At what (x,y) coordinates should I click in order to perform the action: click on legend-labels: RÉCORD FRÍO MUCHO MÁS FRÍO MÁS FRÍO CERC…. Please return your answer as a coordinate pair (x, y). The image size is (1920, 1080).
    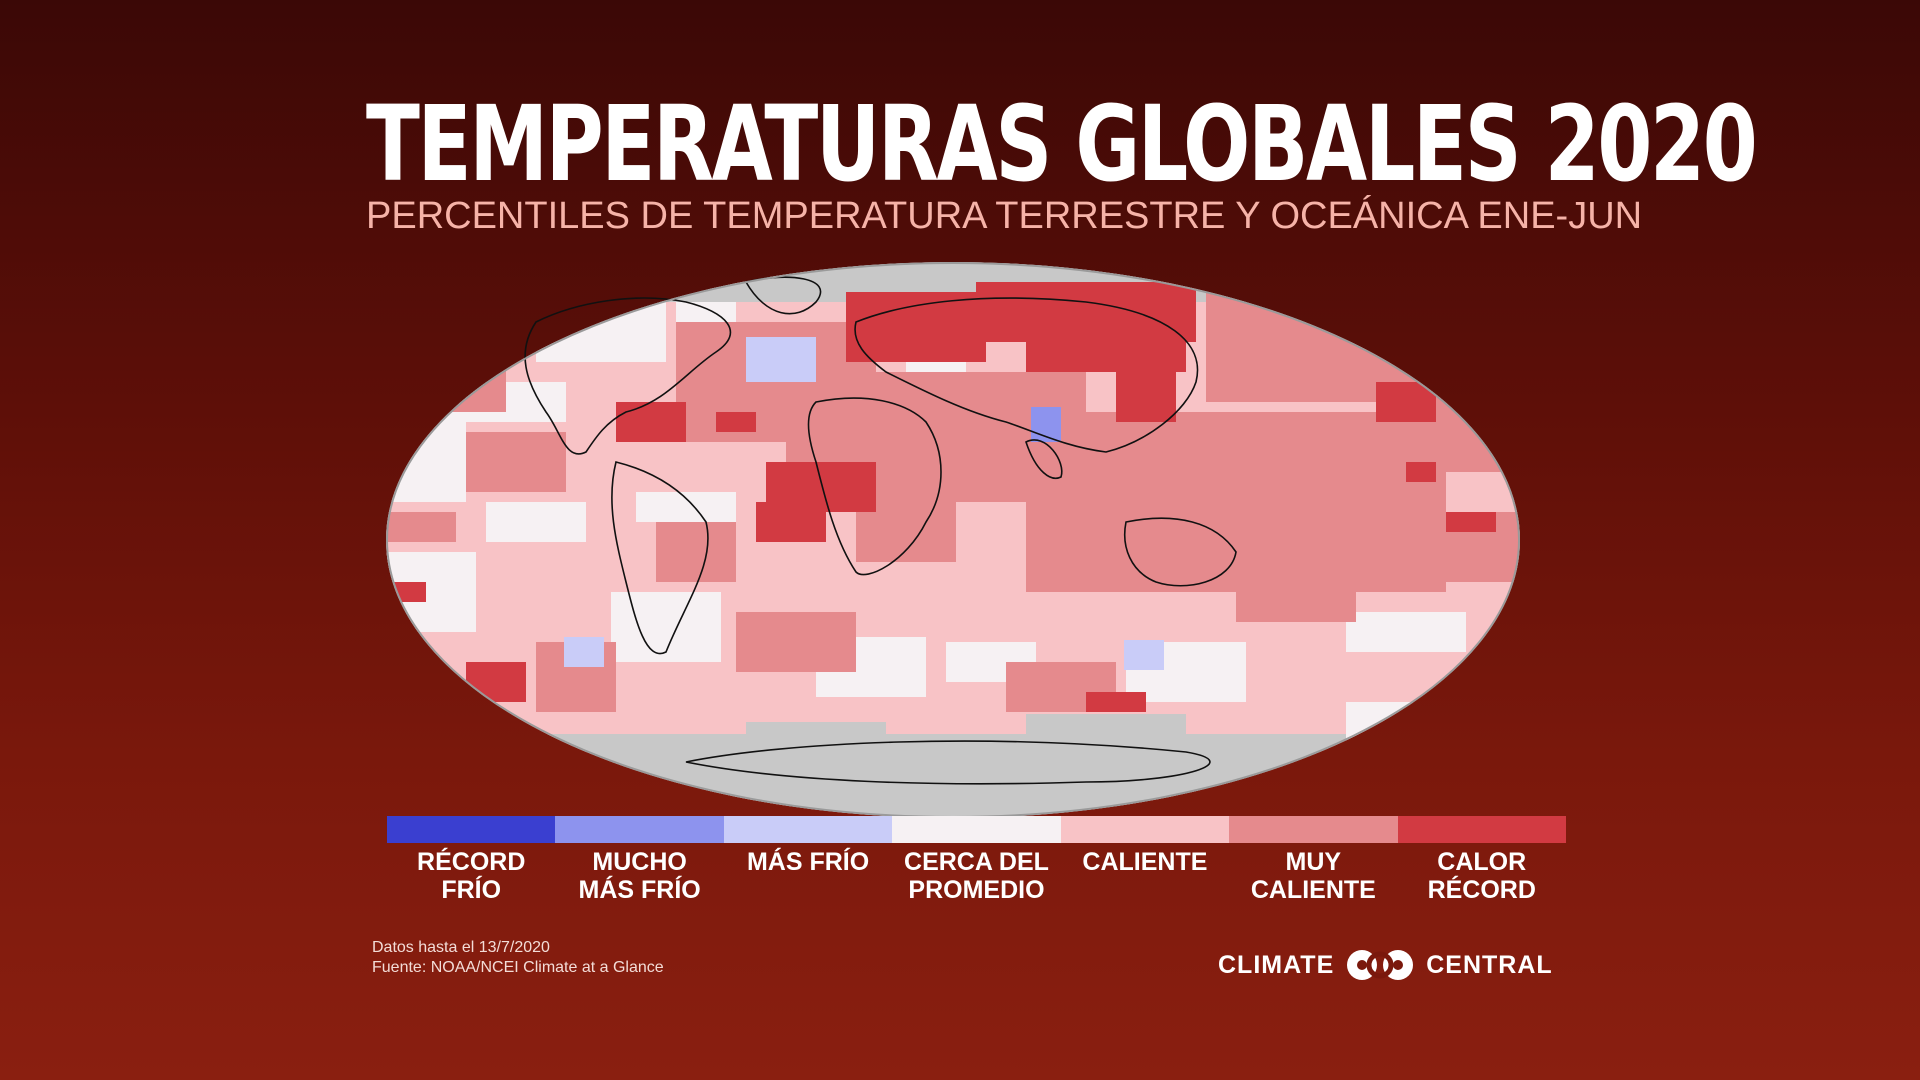
    Looking at the image, I should click on (976, 876).